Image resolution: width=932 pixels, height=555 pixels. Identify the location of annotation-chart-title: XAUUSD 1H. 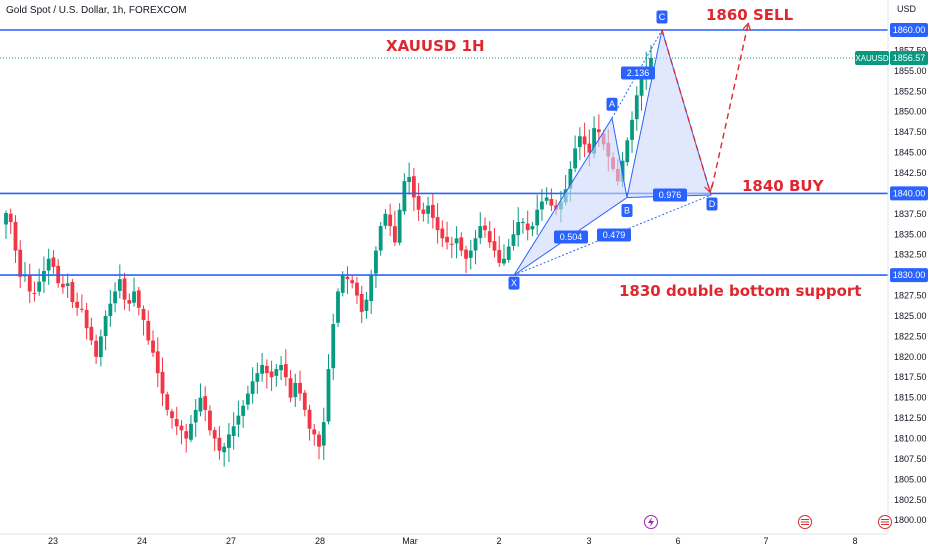
(435, 46).